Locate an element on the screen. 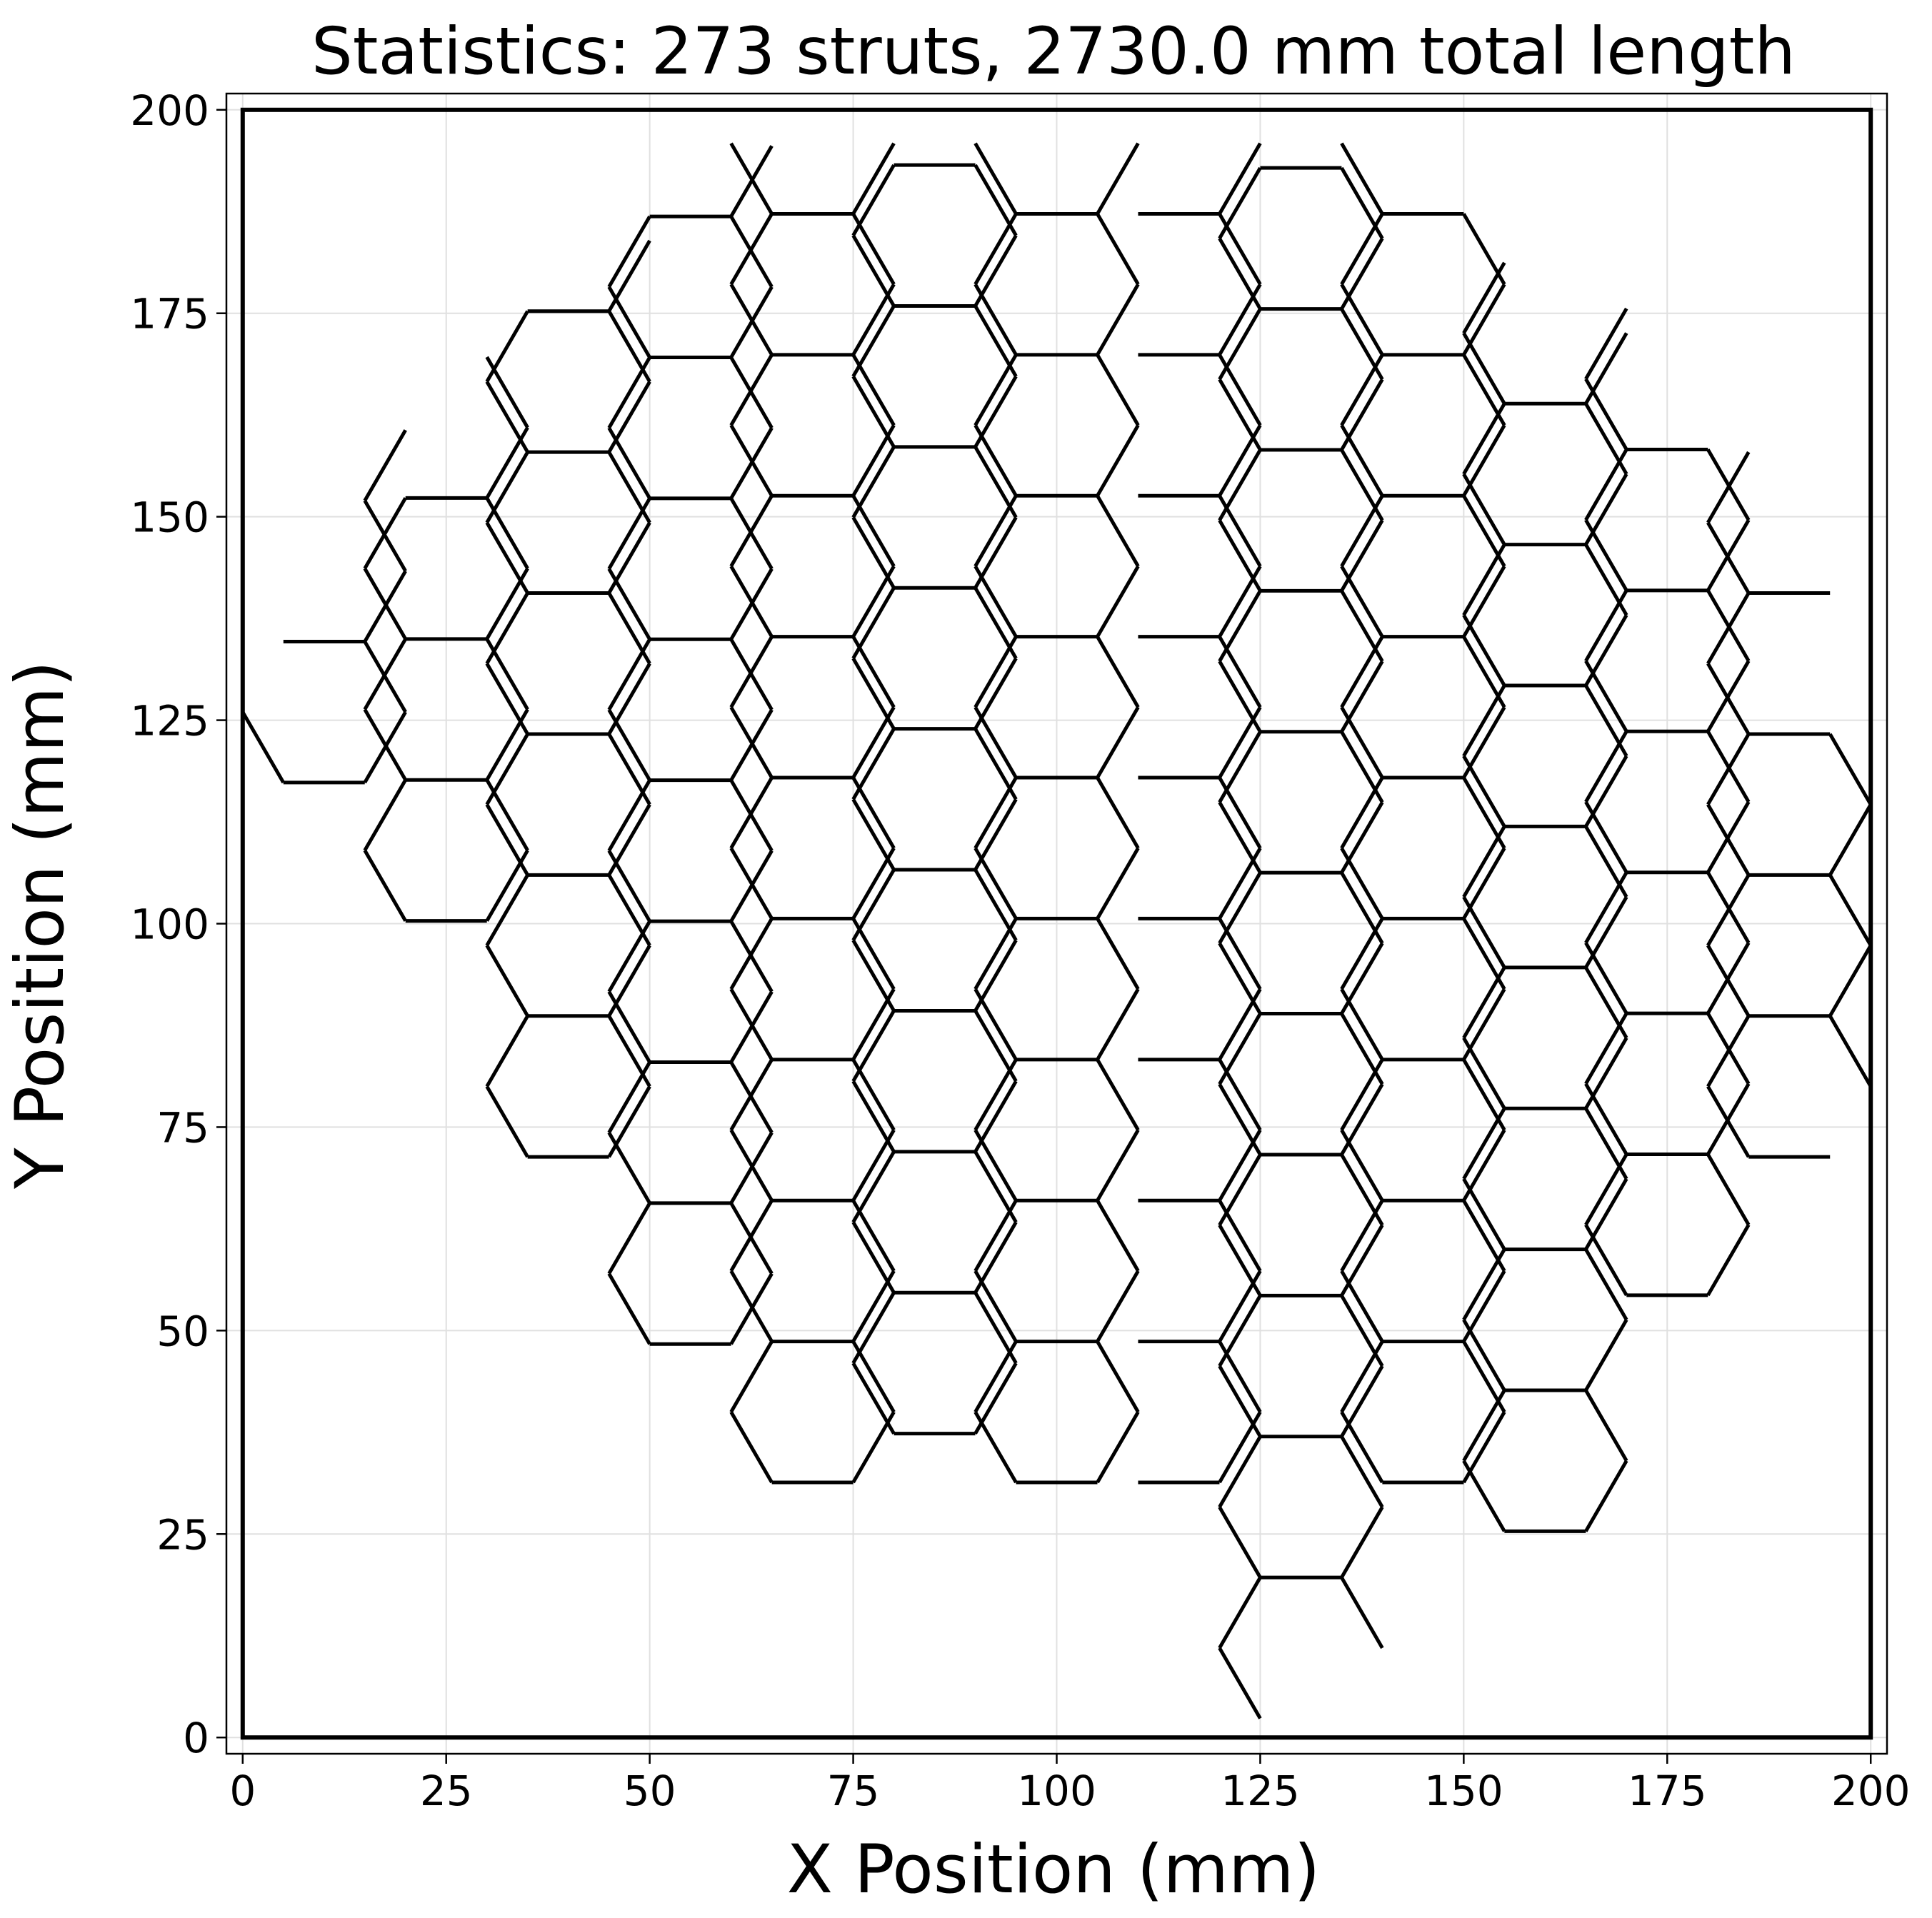 The image size is (1932, 1918). y-tick-label: 0 is located at coordinates (196, 1738).